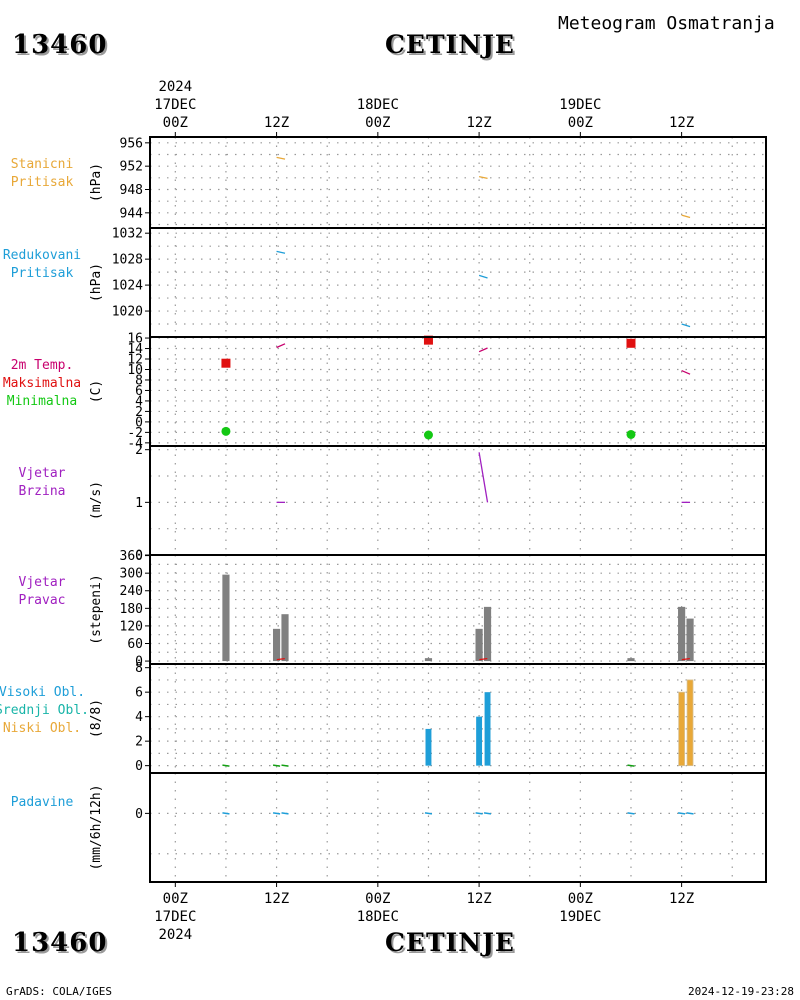  I want to click on y-tick-label: 1032, so click(127, 234).